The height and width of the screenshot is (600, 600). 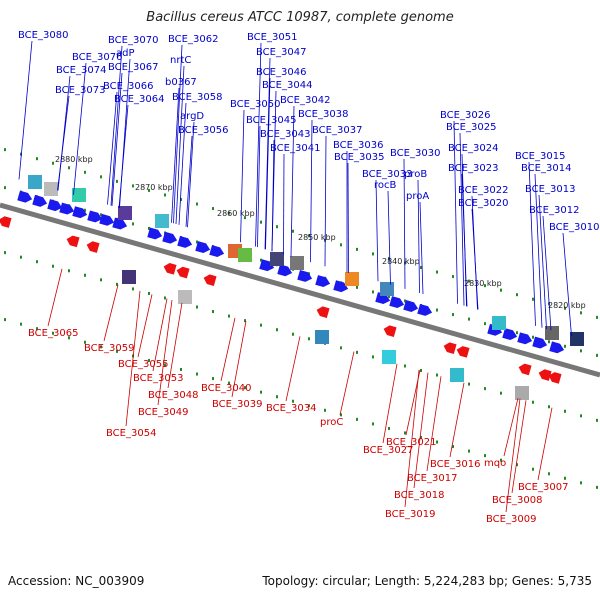 I want to click on forward-gene-label: BCE_3050, so click(x=255, y=104).